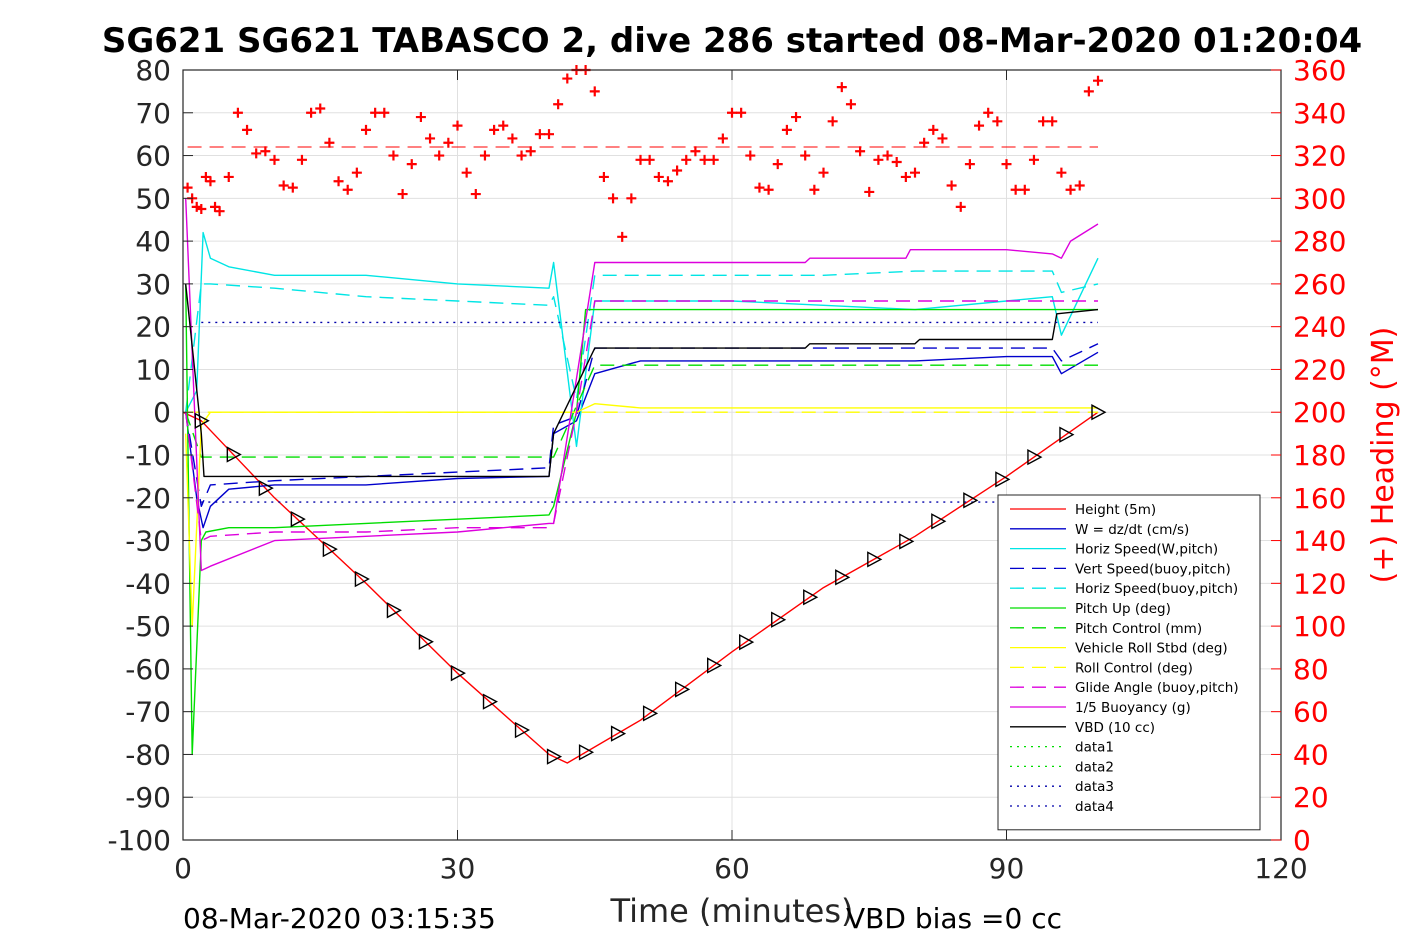 The width and height of the screenshot is (1417, 945). What do you see at coordinates (1151, 649) in the screenshot?
I see `legend-label-7: Vehicle Roll Stbd (deg)` at bounding box center [1151, 649].